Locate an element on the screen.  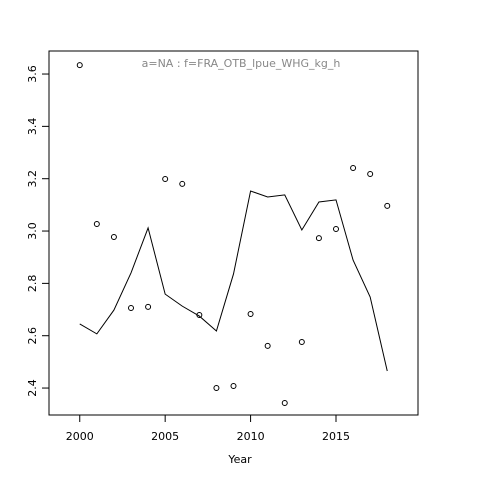
x-axis-label: Year is located at coordinates (239, 459).